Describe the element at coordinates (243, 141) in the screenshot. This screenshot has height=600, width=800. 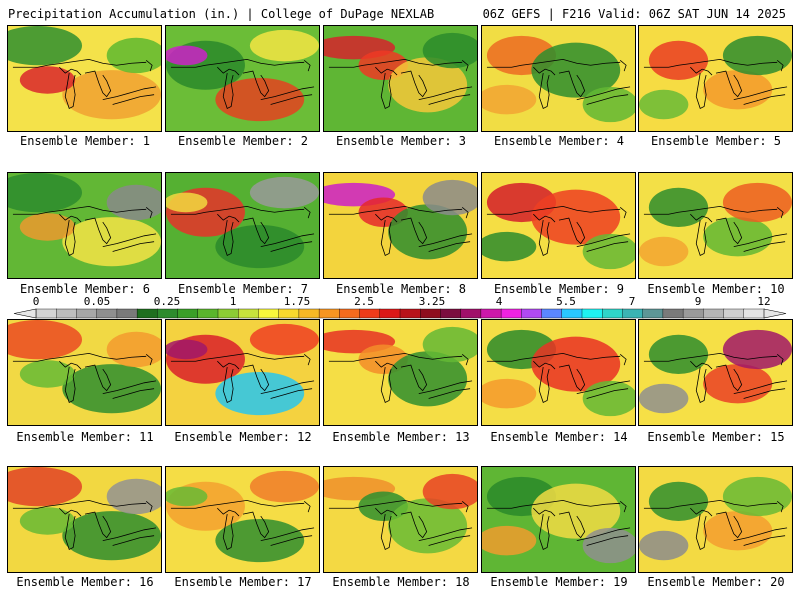
I see `ensemble-member-caption: Ensemble Member: 2` at that location.